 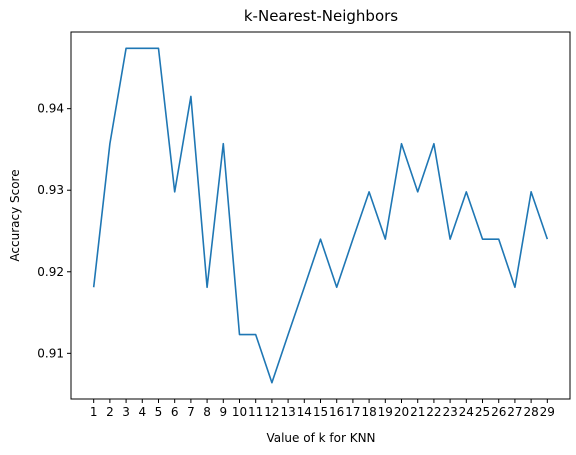 I want to click on x-tick-label: 26, so click(x=498, y=412).